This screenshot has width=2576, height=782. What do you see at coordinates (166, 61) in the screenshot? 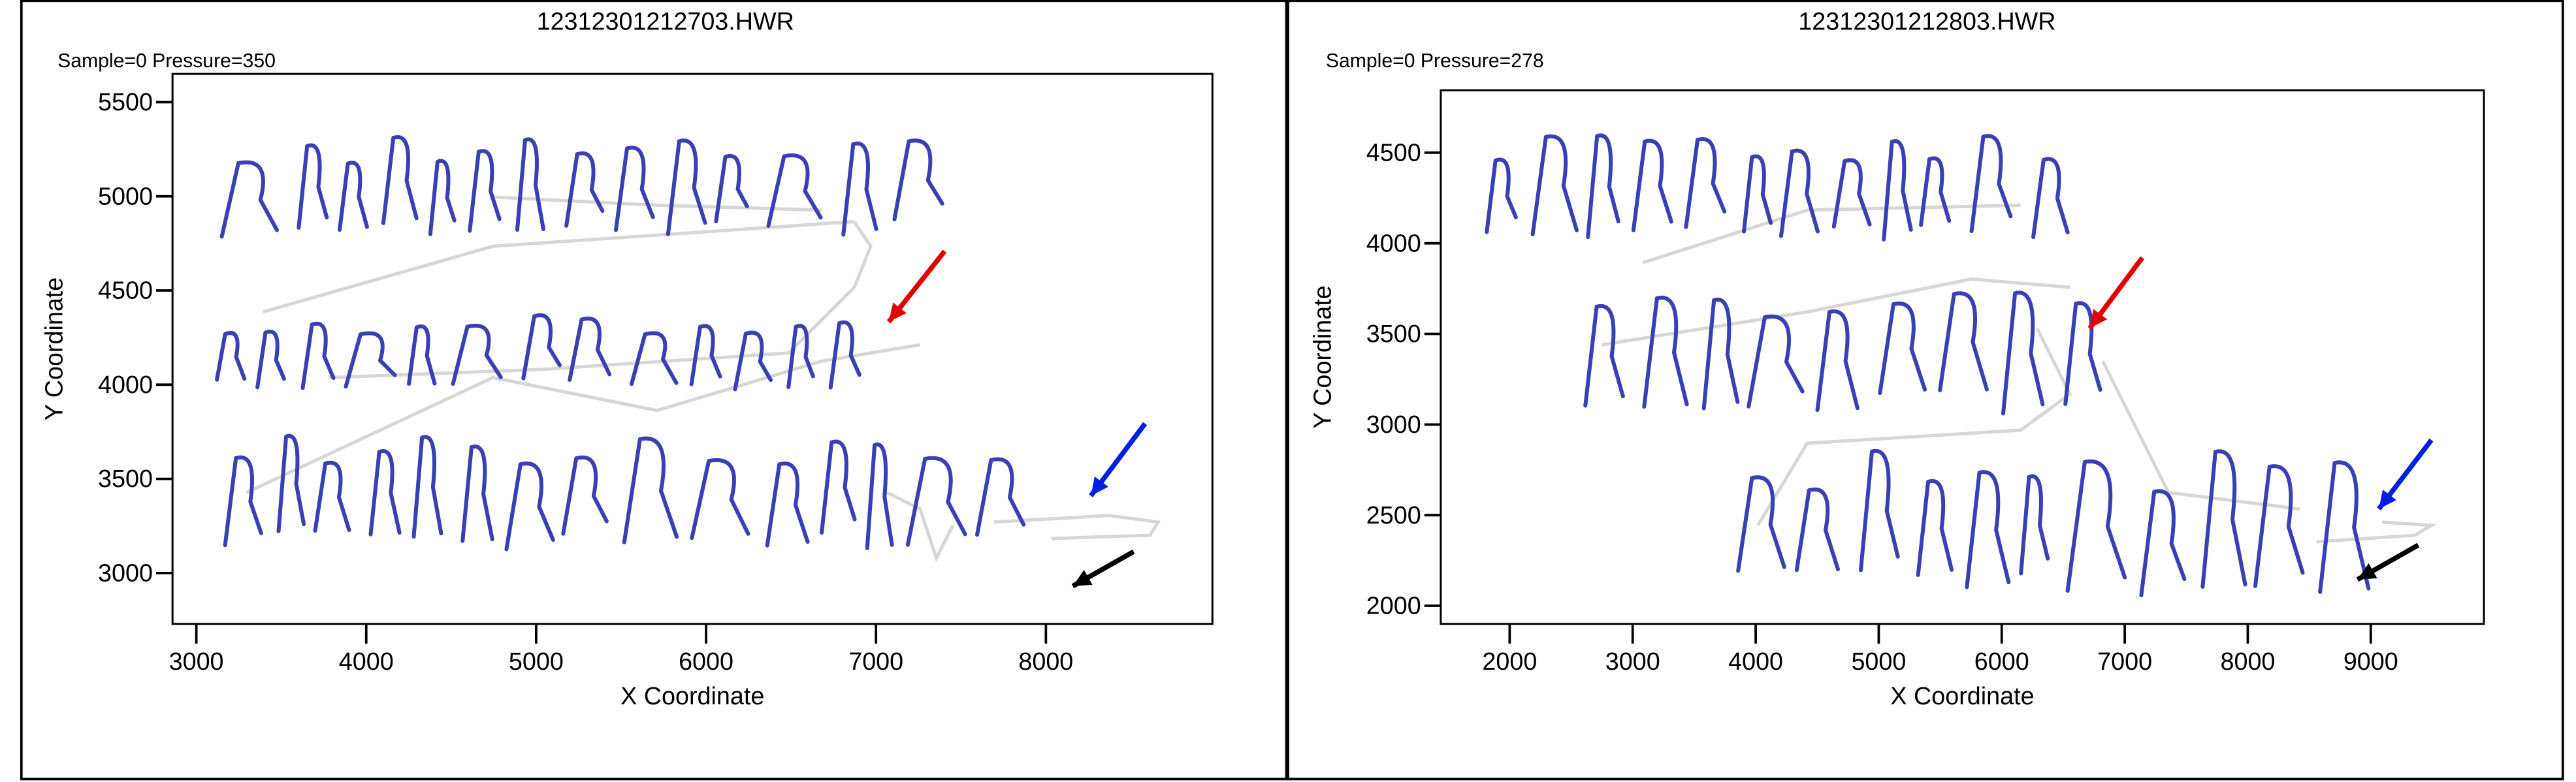
I see `chart-subtitle: Sample=0 Pressure=350` at bounding box center [166, 61].